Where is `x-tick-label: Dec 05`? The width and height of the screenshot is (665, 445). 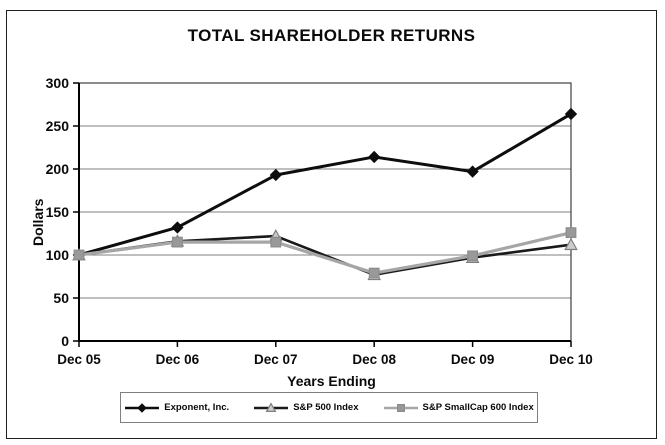
x-tick-label: Dec 05 is located at coordinates (79, 359).